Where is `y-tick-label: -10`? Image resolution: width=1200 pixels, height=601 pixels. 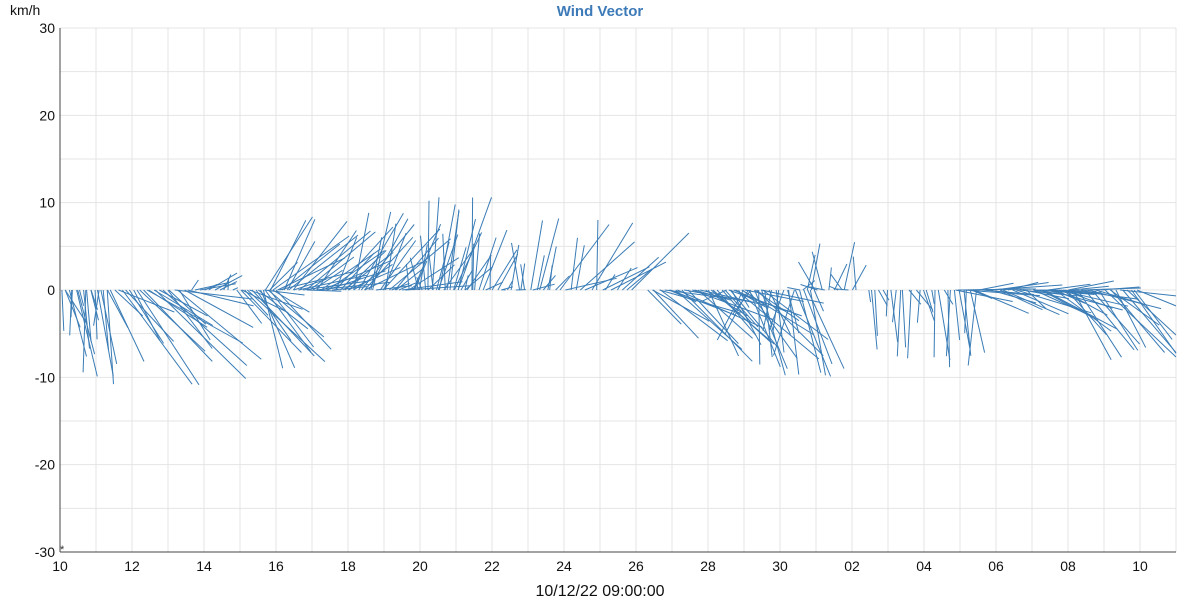
y-tick-label: -10 is located at coordinates (45, 377).